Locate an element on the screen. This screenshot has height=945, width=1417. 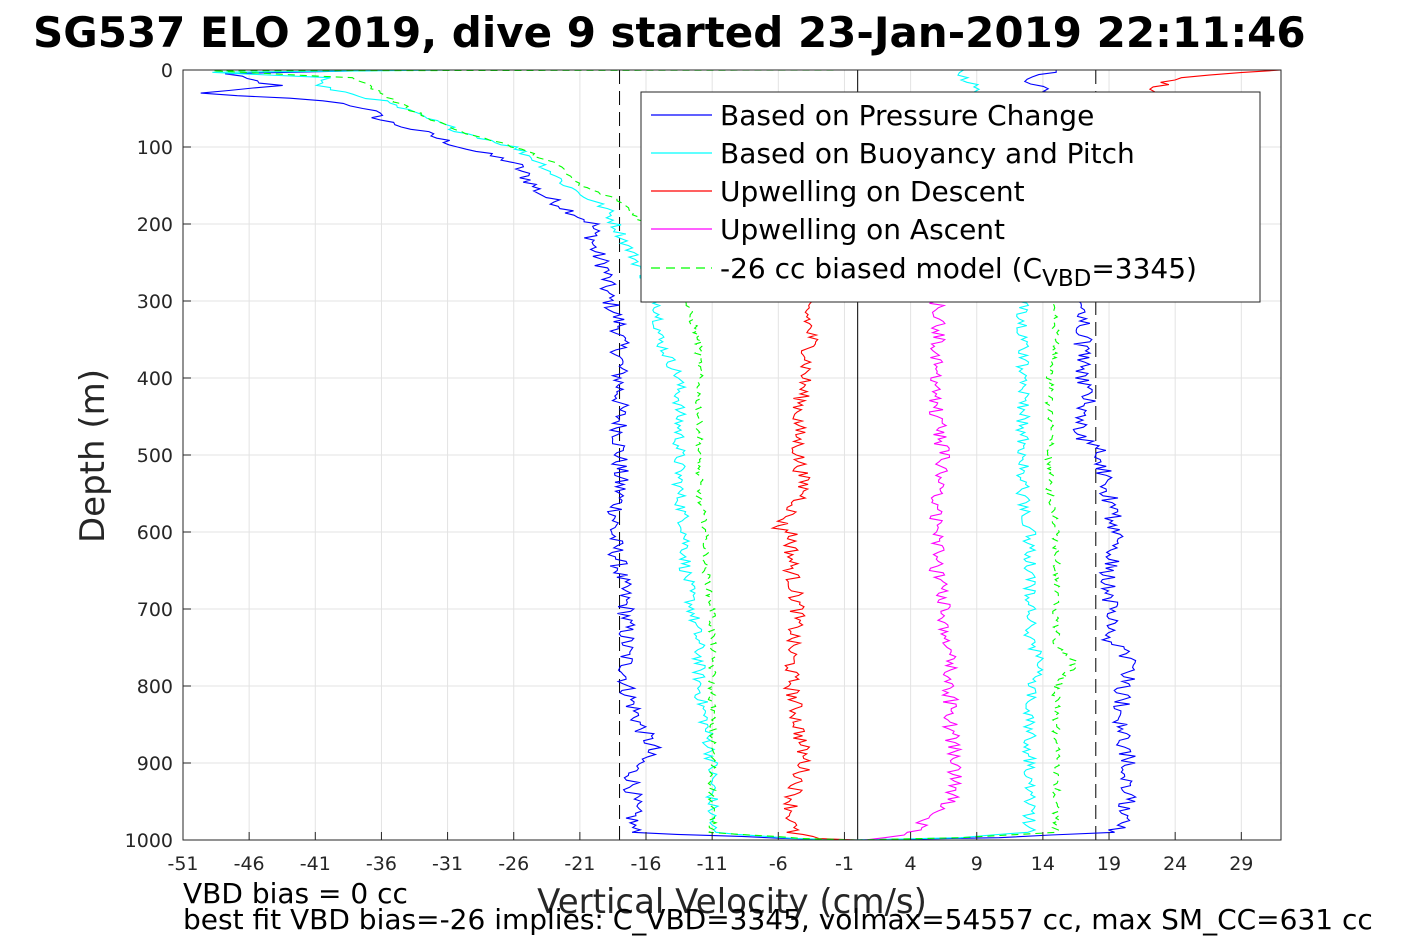
y-tick-label: 700 is located at coordinates (155, 610).